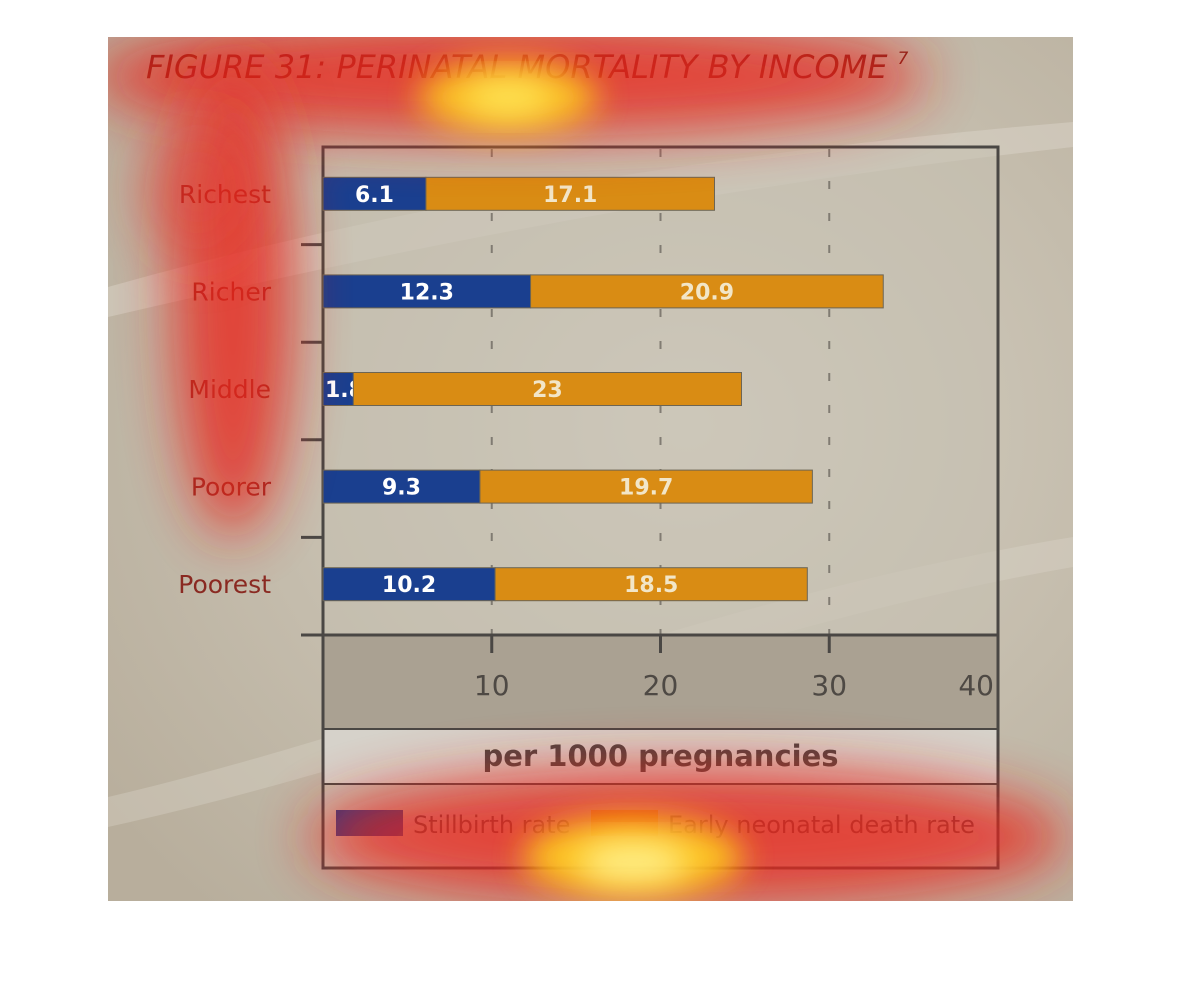 The width and height of the screenshot is (1182, 996). What do you see at coordinates (821, 825) in the screenshot?
I see `legend-label-neonatal: Early neonatal death rate` at bounding box center [821, 825].